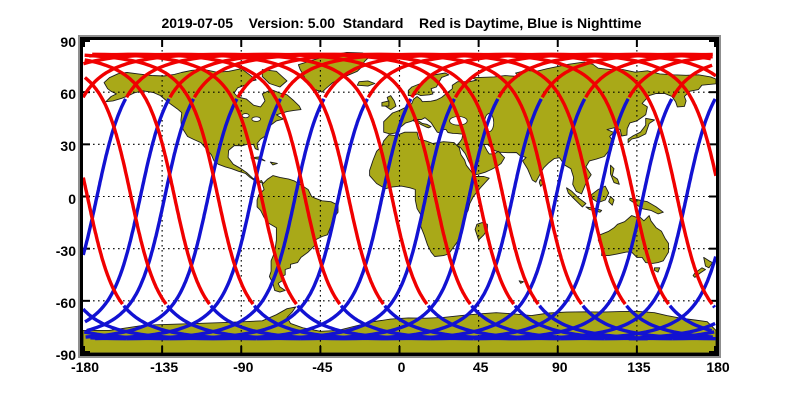 Image resolution: width=800 pixels, height=400 pixels. Describe the element at coordinates (611, 201) in the screenshot. I see `land-sulawesi` at that location.